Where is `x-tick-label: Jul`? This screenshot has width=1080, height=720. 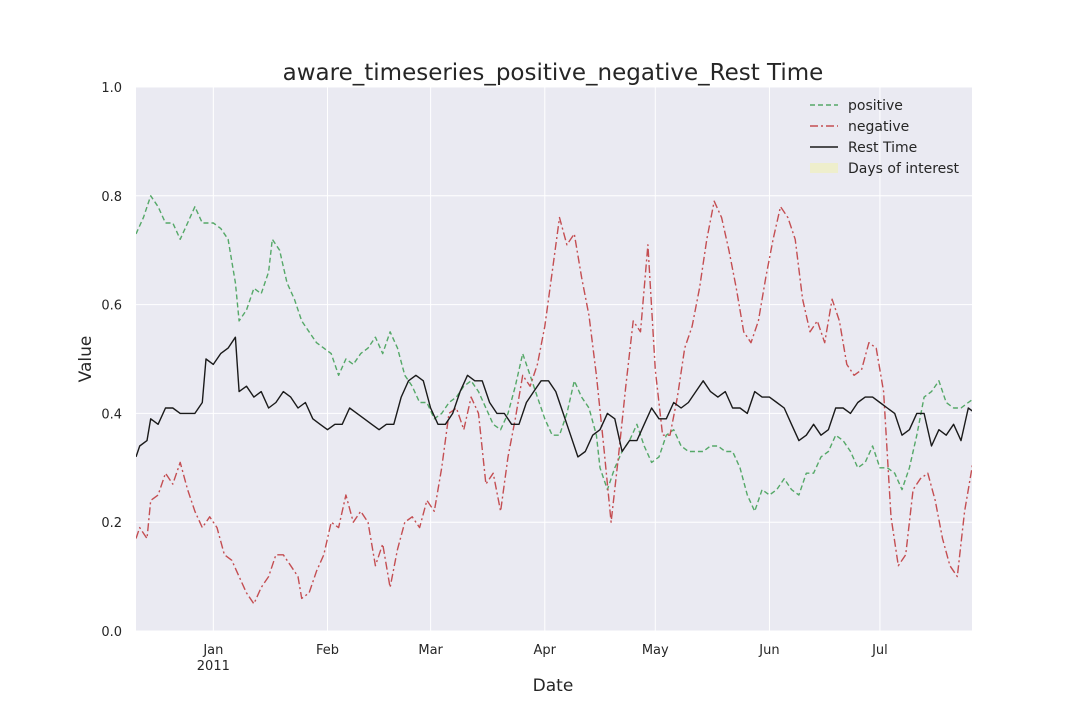 x-tick-label: Jul is located at coordinates (879, 650).